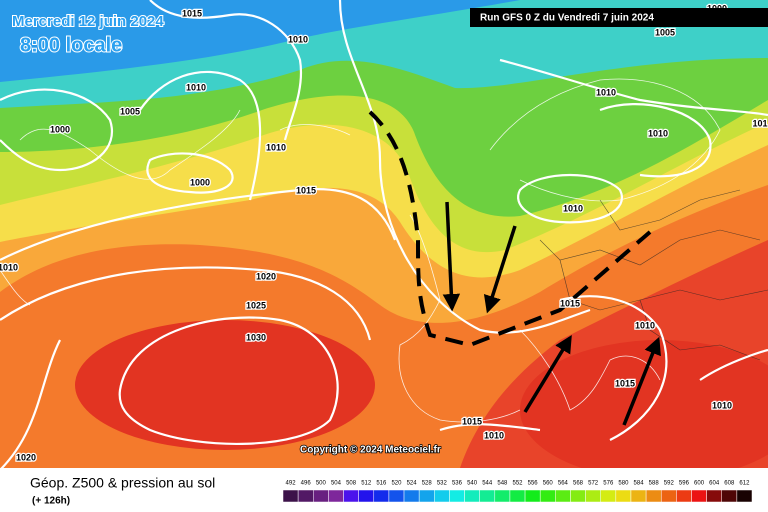 Image resolution: width=768 pixels, height=512 pixels. What do you see at coordinates (472, 484) in the screenshot?
I see `scale-label: 540` at bounding box center [472, 484].